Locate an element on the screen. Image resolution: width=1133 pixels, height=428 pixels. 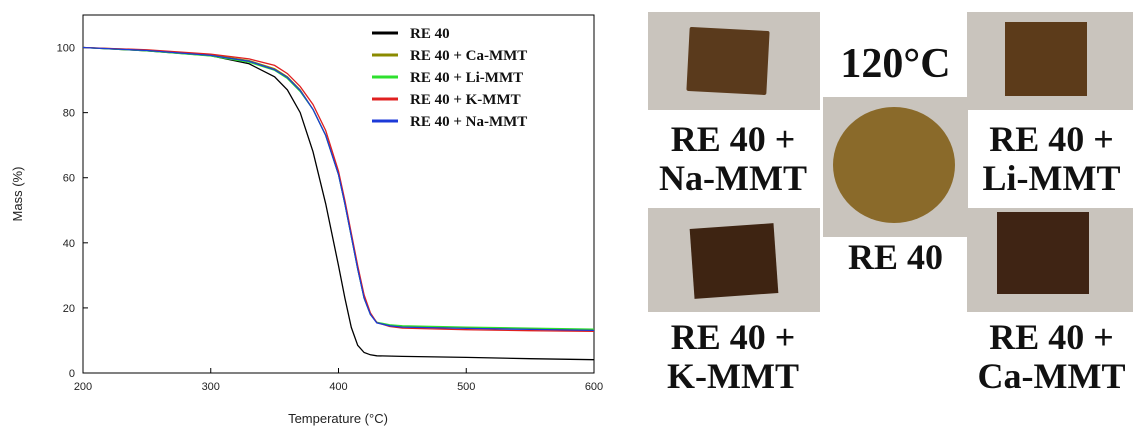
sample-photo-na-mmt is located at coordinates (734, 61).